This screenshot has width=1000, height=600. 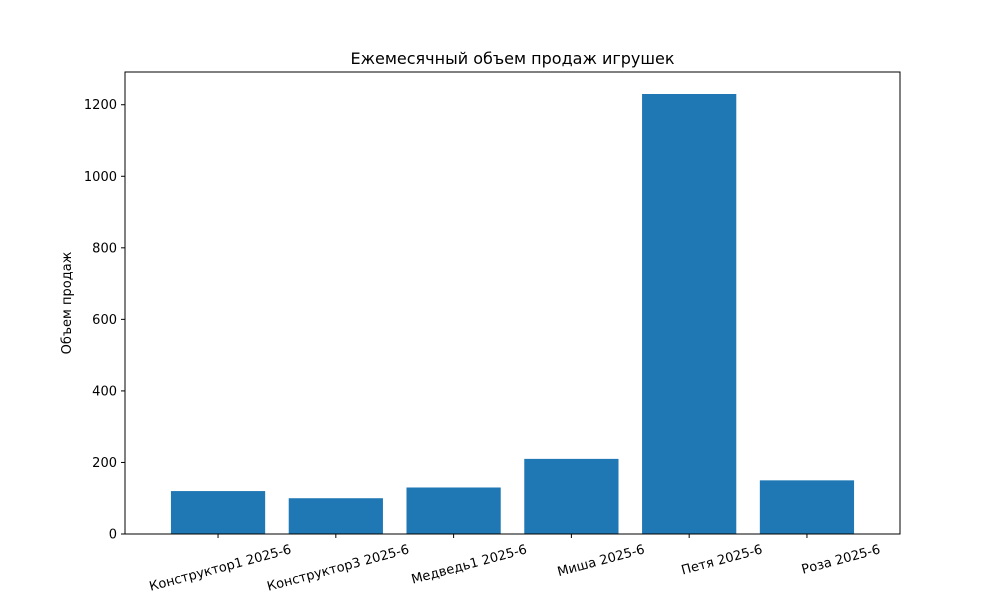 I want to click on y-tick-label: 200, so click(x=104, y=463).